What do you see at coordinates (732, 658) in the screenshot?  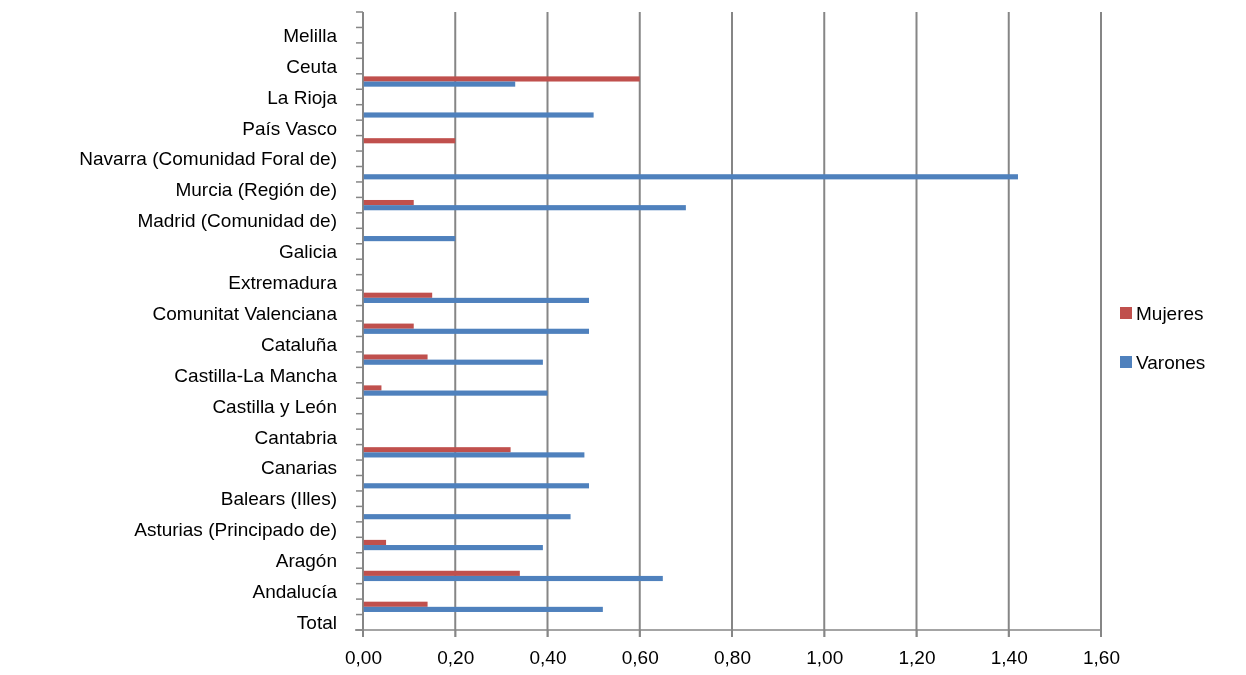 I see `x-tick-label: 0,80` at bounding box center [732, 658].